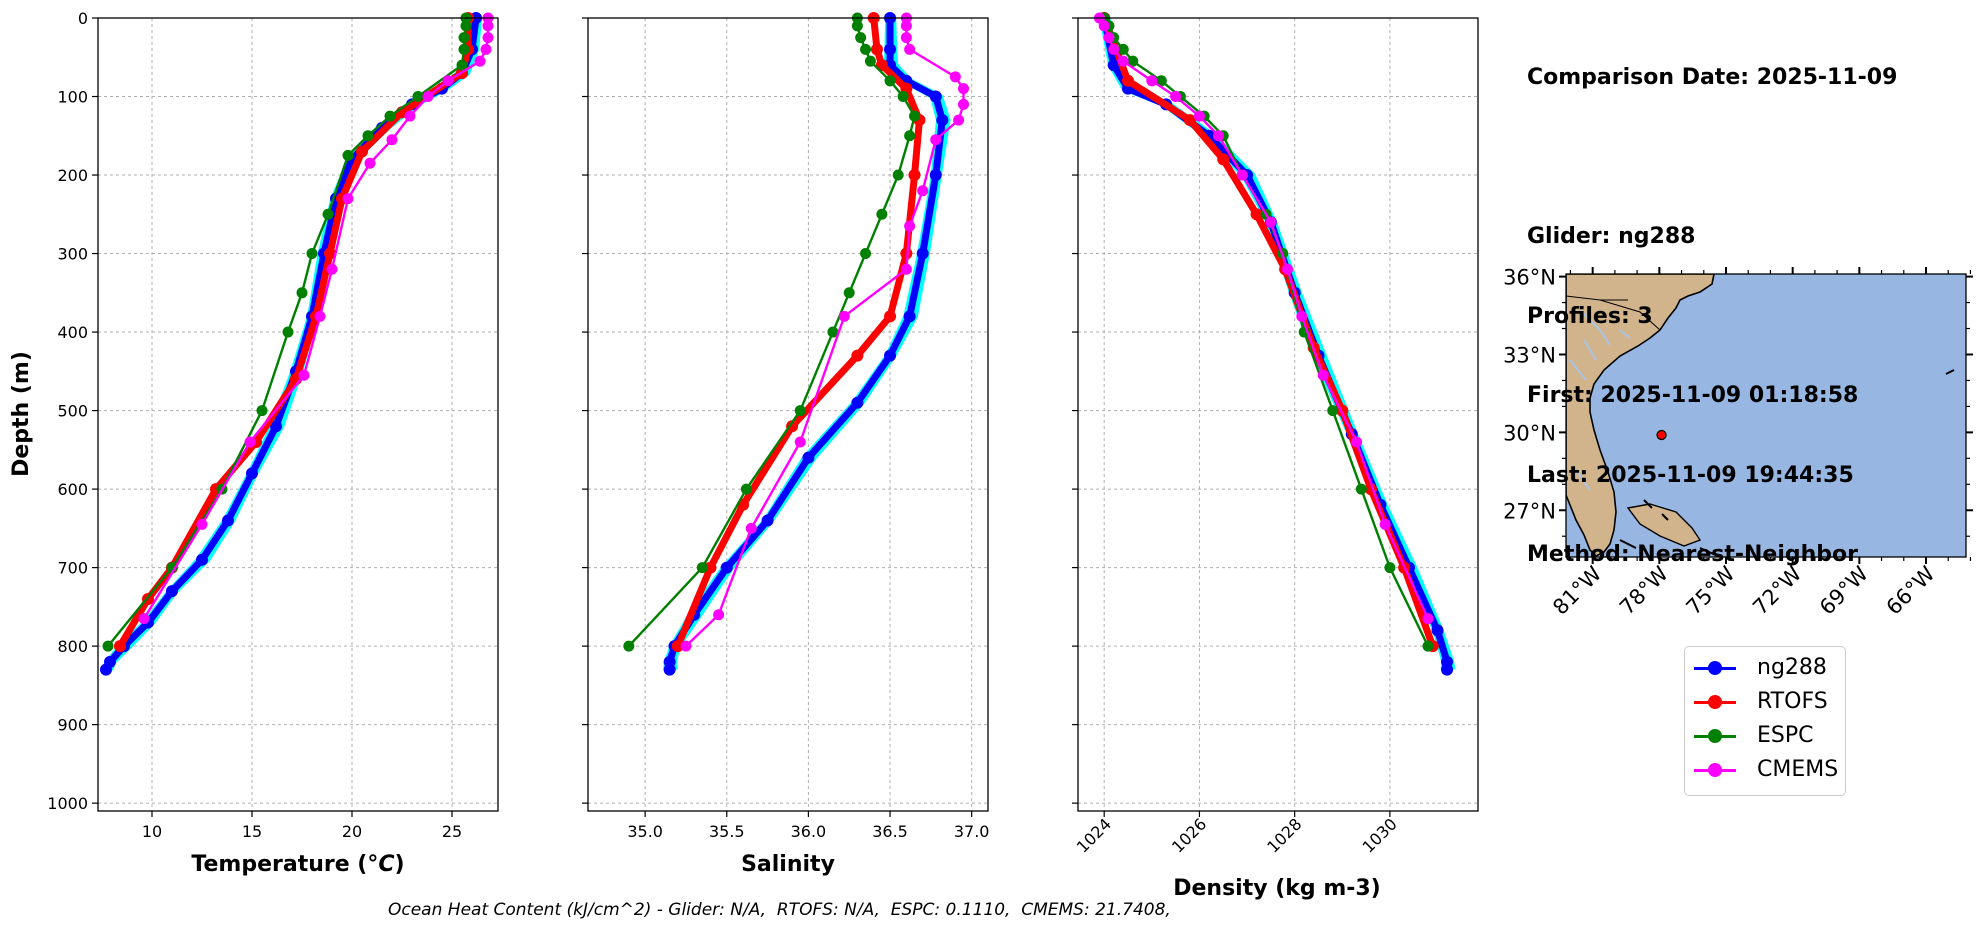 This screenshot has width=1978, height=934. What do you see at coordinates (1189, 835) in the screenshot?
I see `x-tick-label: 1026` at bounding box center [1189, 835].